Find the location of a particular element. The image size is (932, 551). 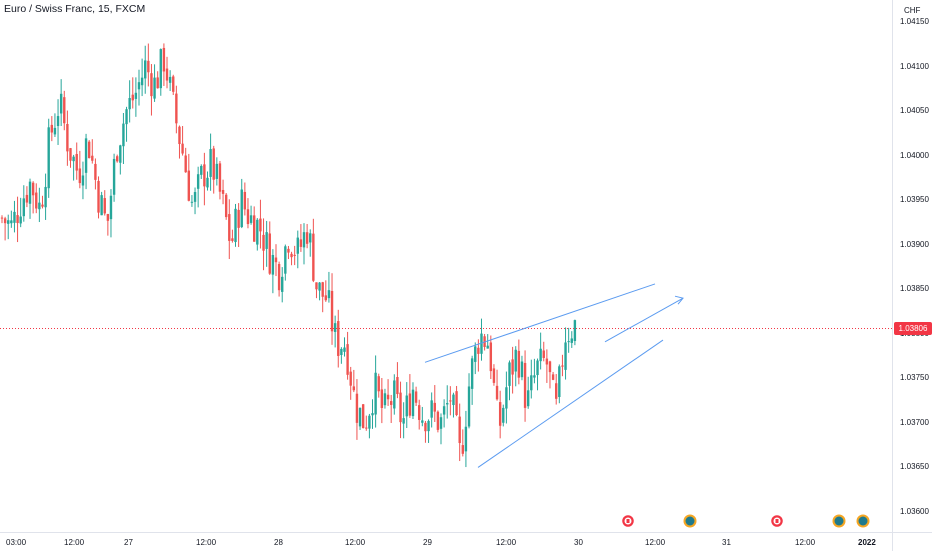

x-tick-label: 31 is located at coordinates (726, 542).